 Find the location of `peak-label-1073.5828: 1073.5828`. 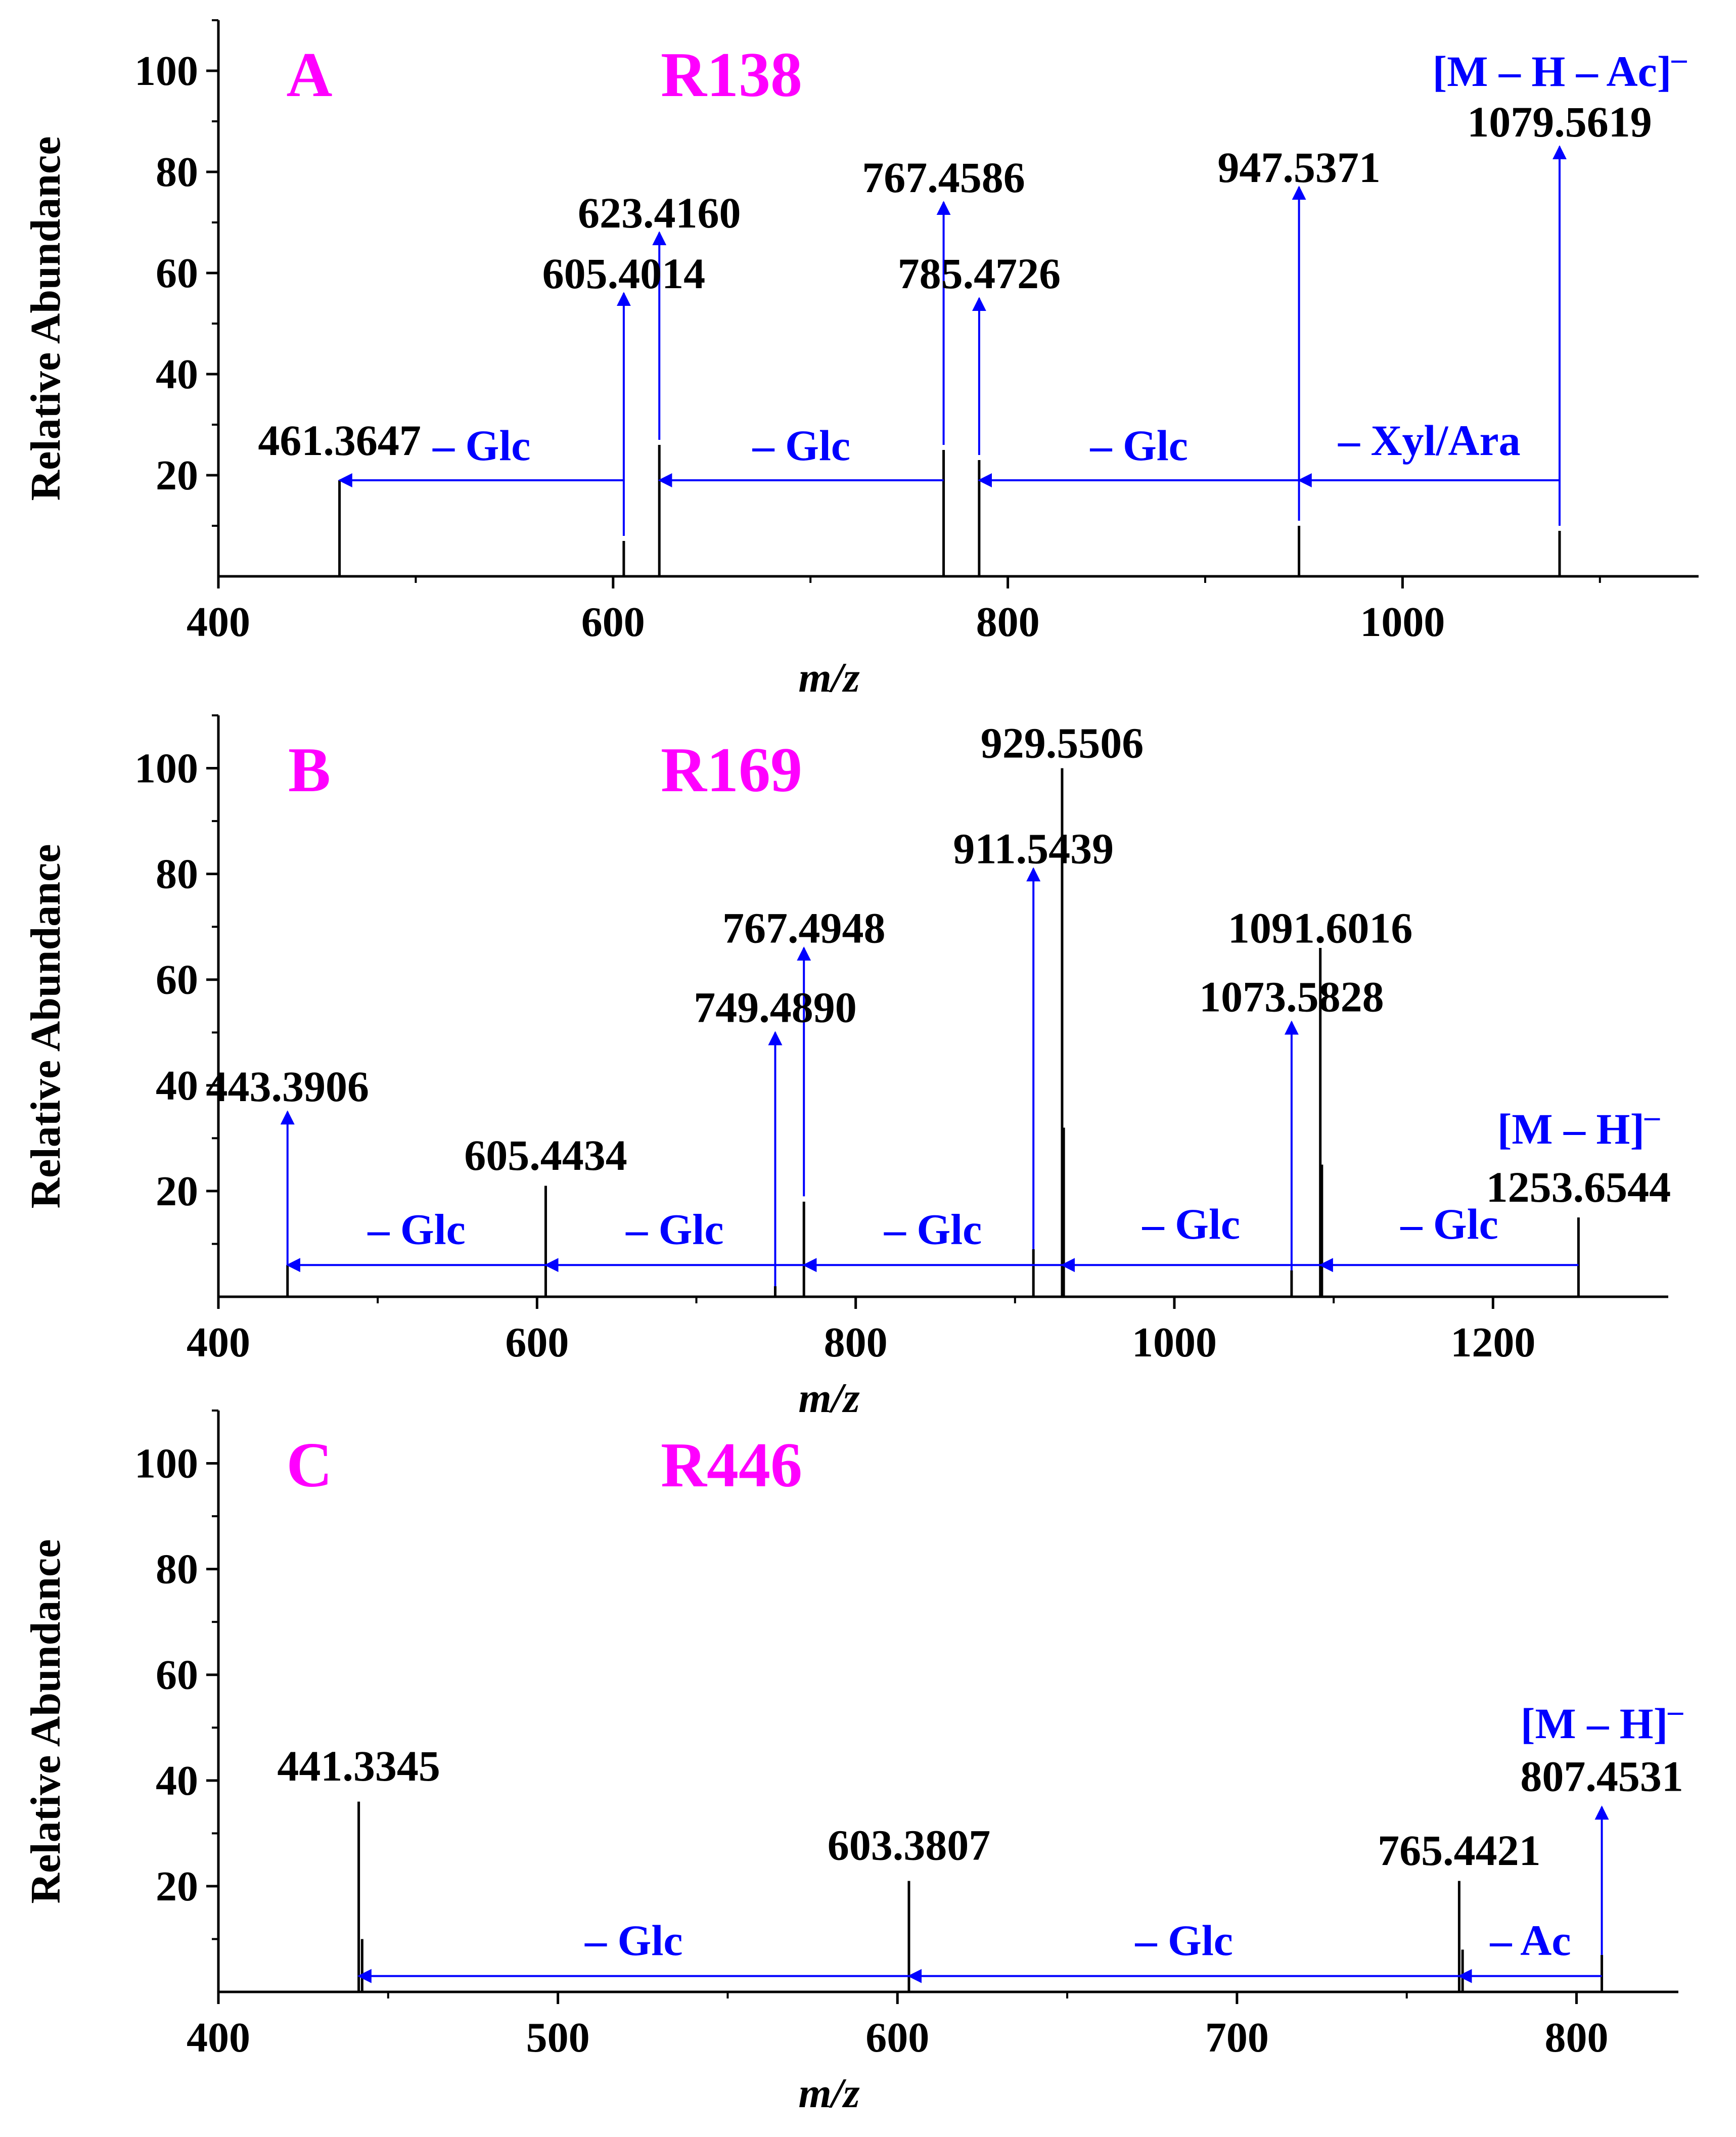

peak-label-1073.5828: 1073.5828 is located at coordinates (1292, 996).